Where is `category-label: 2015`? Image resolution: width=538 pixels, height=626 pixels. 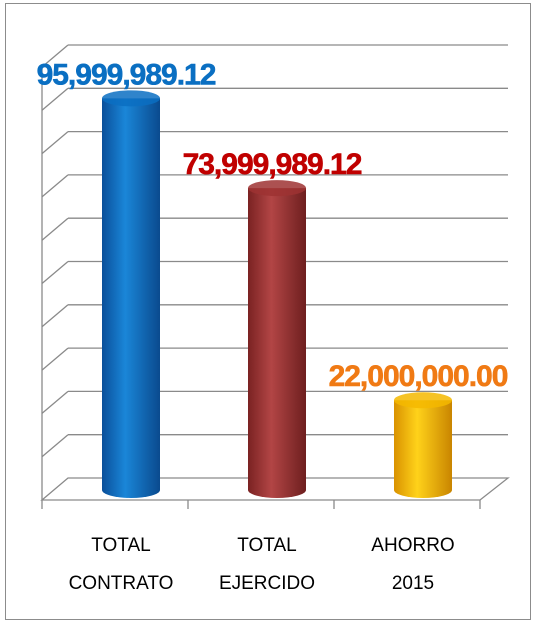 category-label: 2015 is located at coordinates (413, 583).